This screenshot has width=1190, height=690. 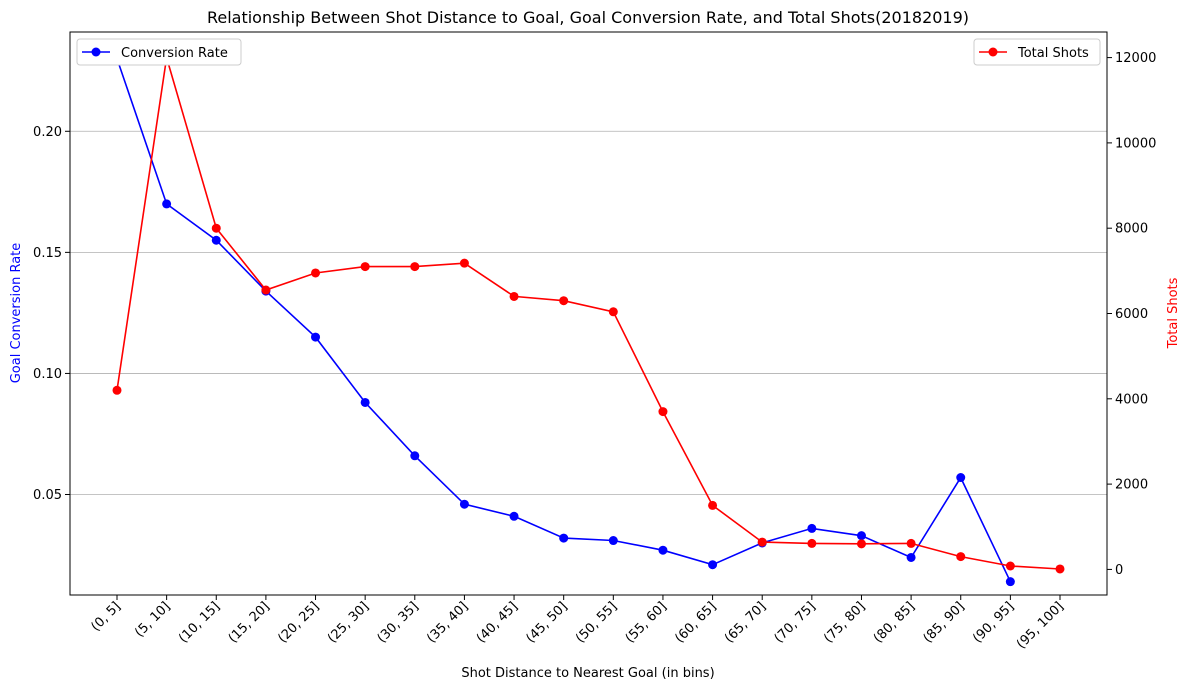 I want to click on x-axis-label: Shot Distance to Nearest Goal (in bins), so click(x=587, y=673).